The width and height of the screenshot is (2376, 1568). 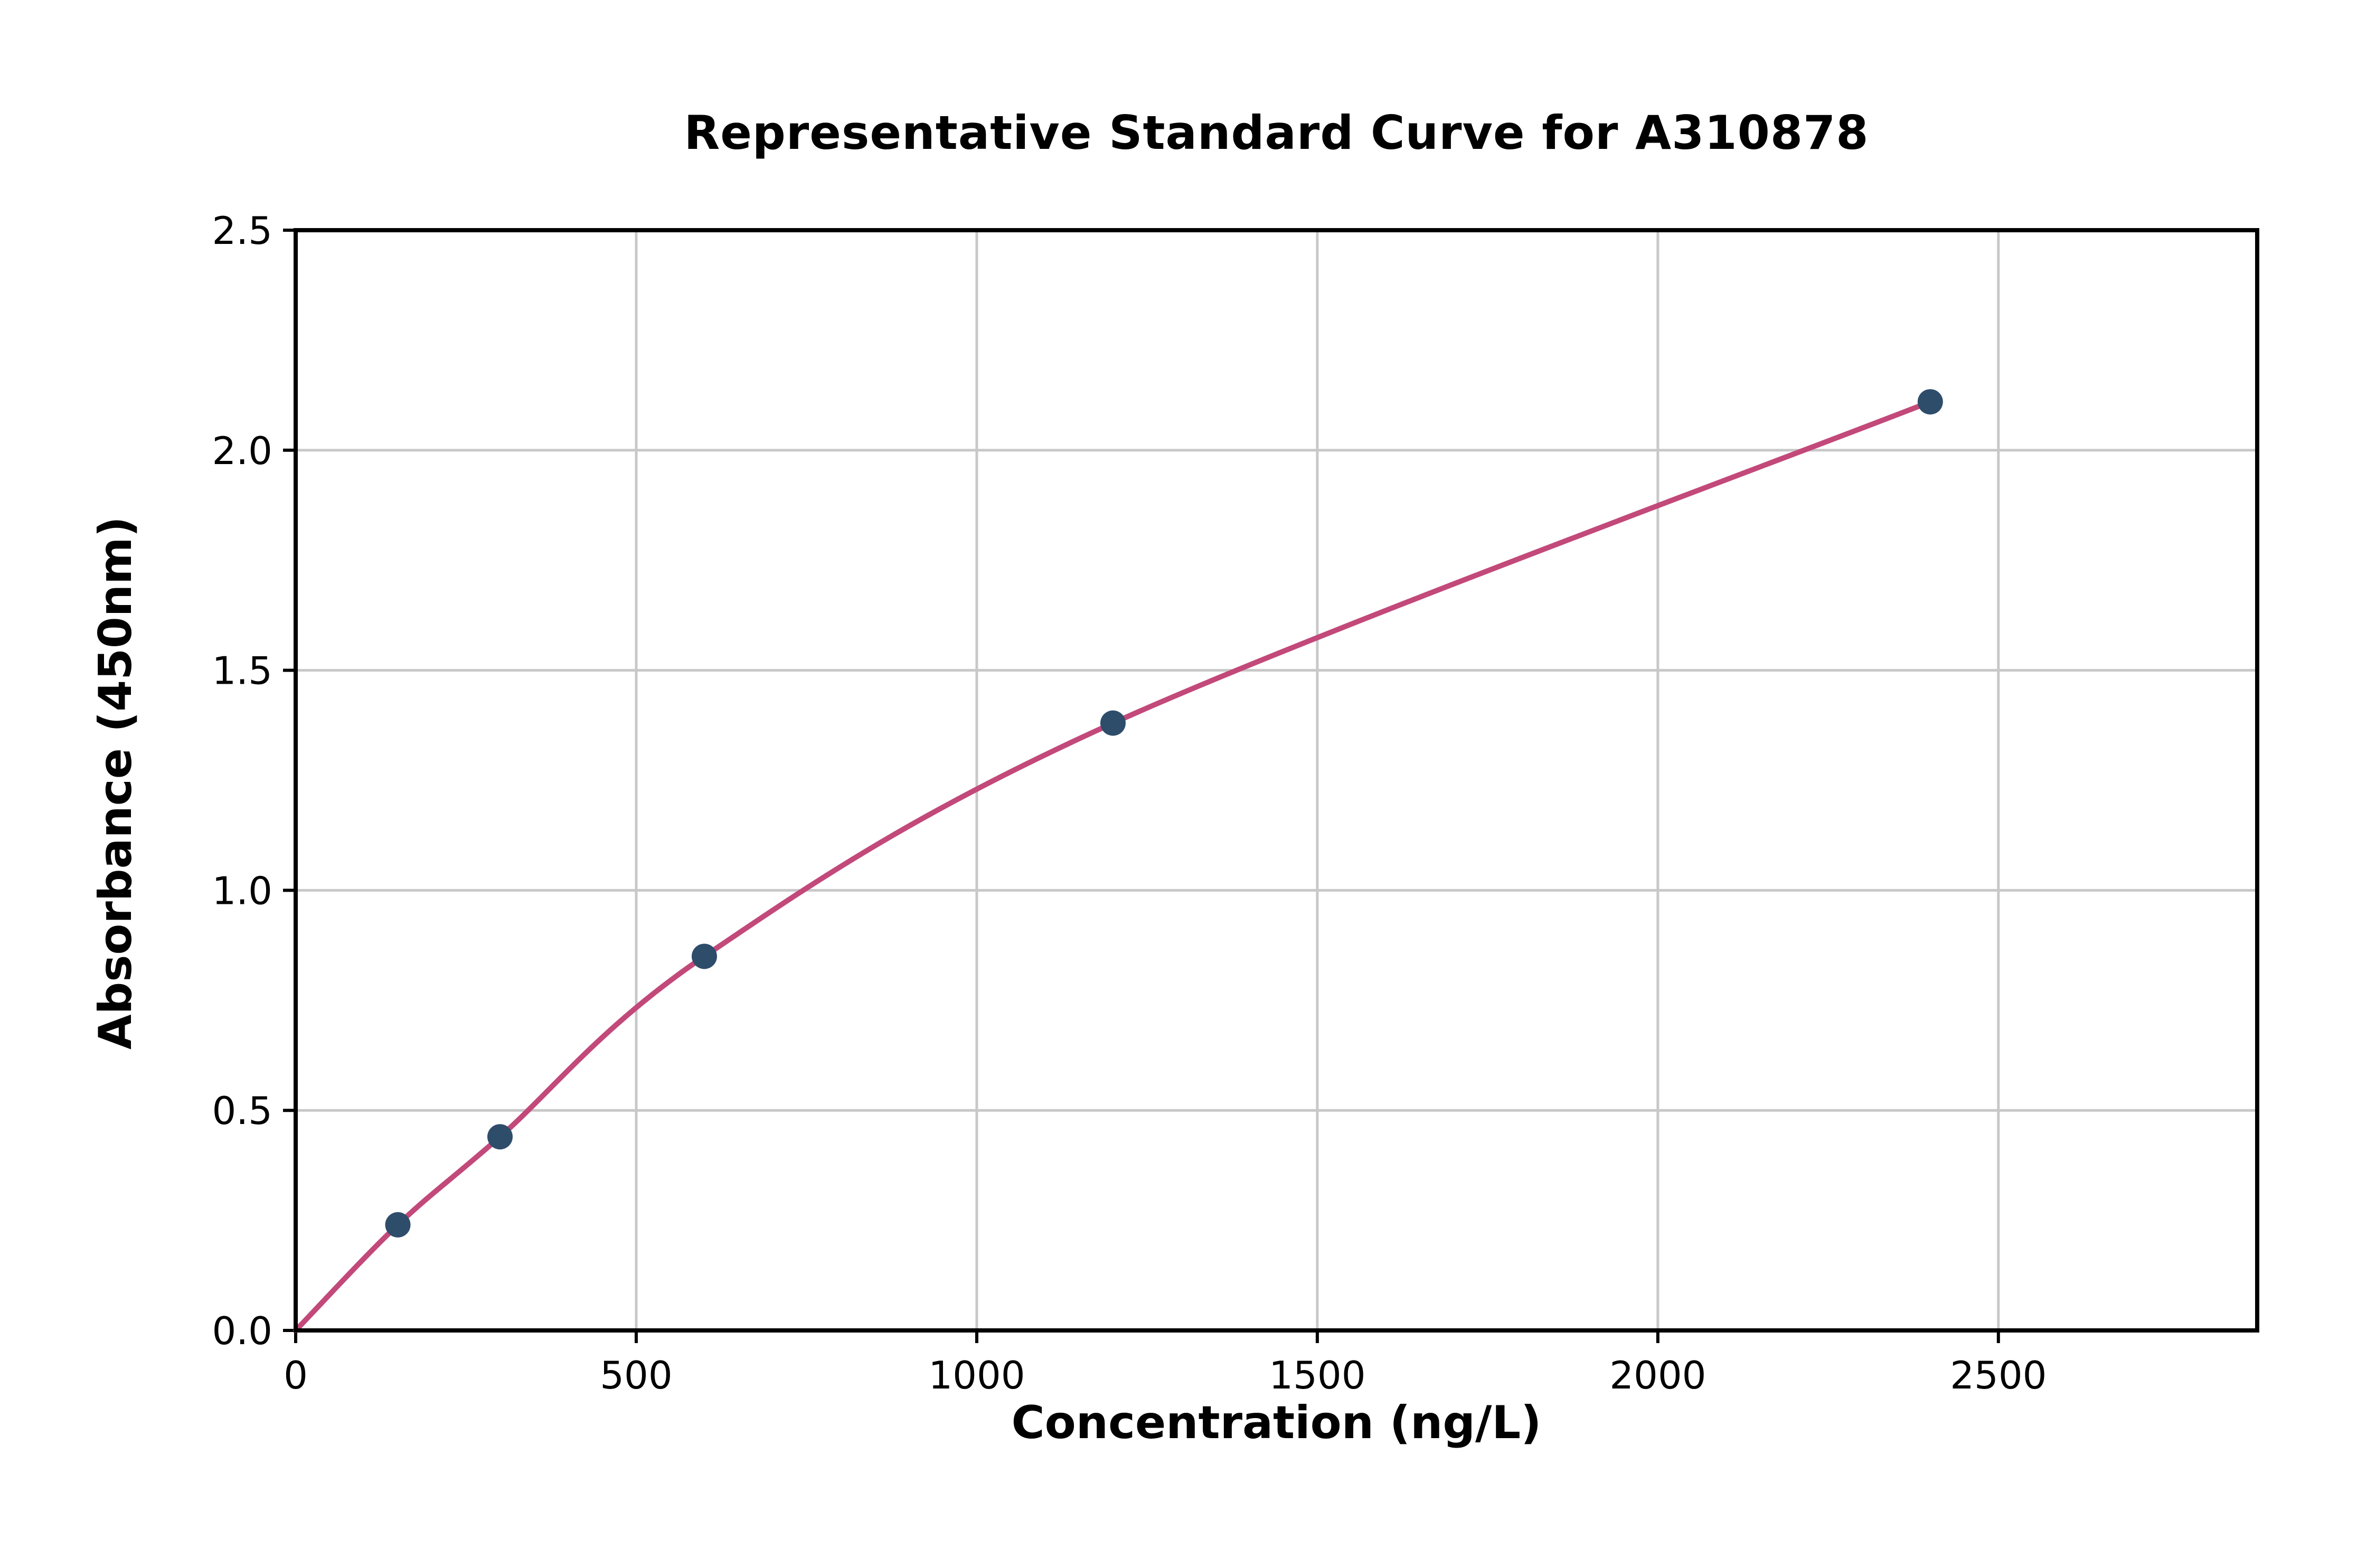 I want to click on x-axis-label: Concentration (ng/L), so click(x=1277, y=1422).